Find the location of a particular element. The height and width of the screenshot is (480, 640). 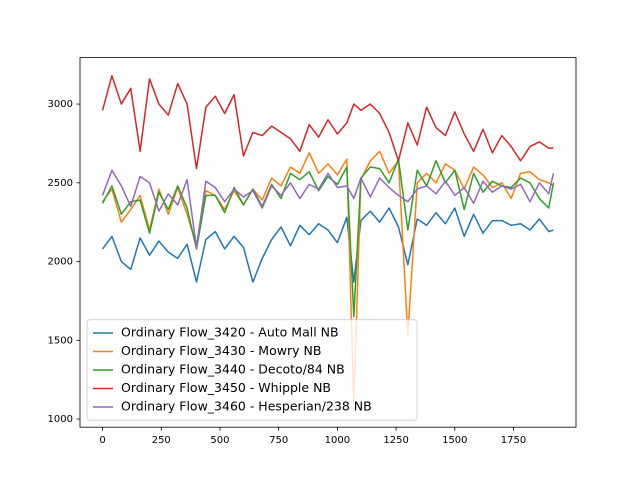

x-tick-label: 1500 is located at coordinates (454, 440).